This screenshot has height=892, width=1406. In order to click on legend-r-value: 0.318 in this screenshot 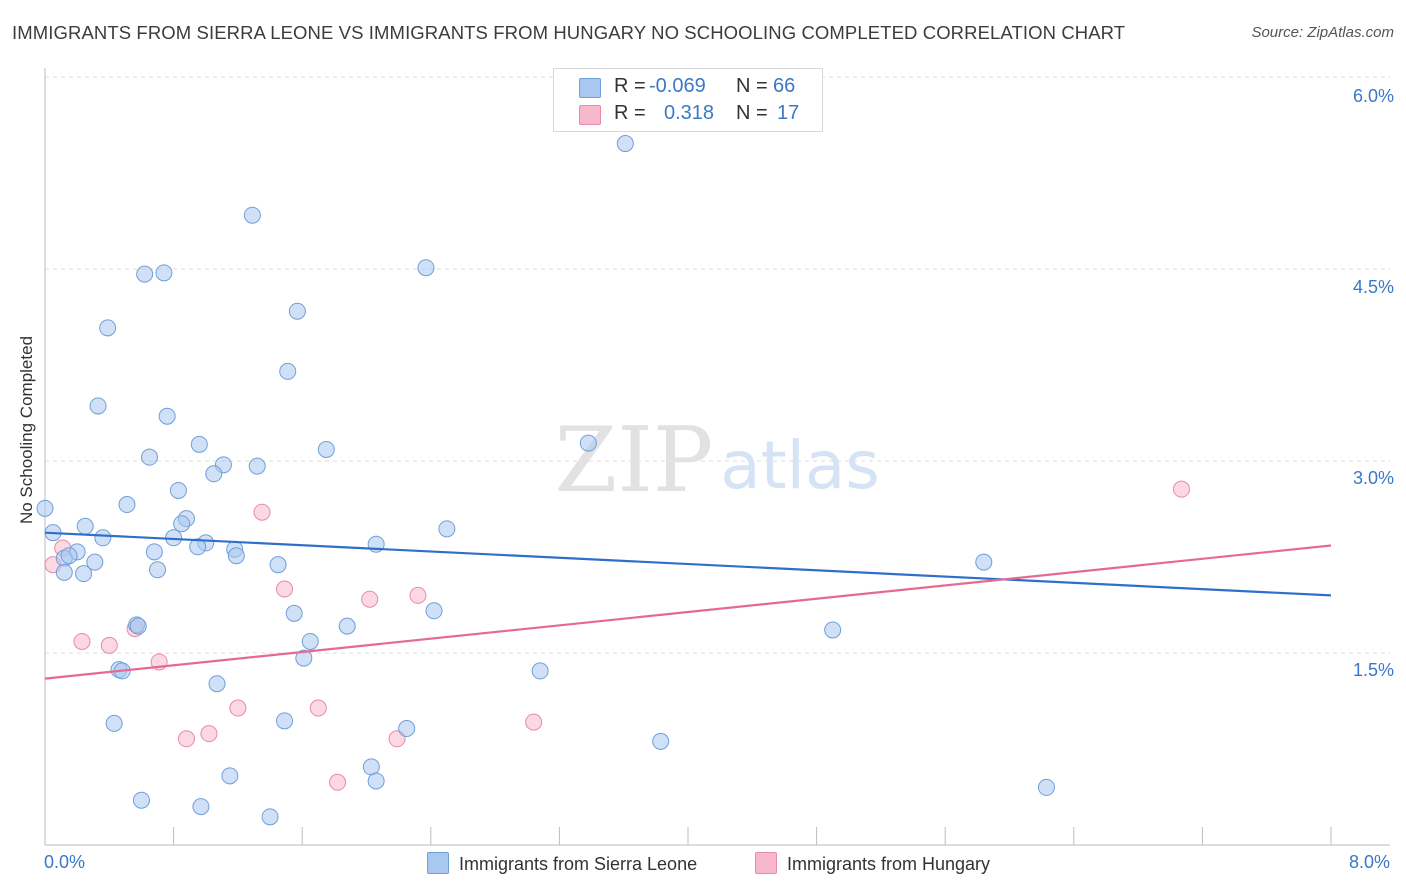, I will do `click(689, 113)`.